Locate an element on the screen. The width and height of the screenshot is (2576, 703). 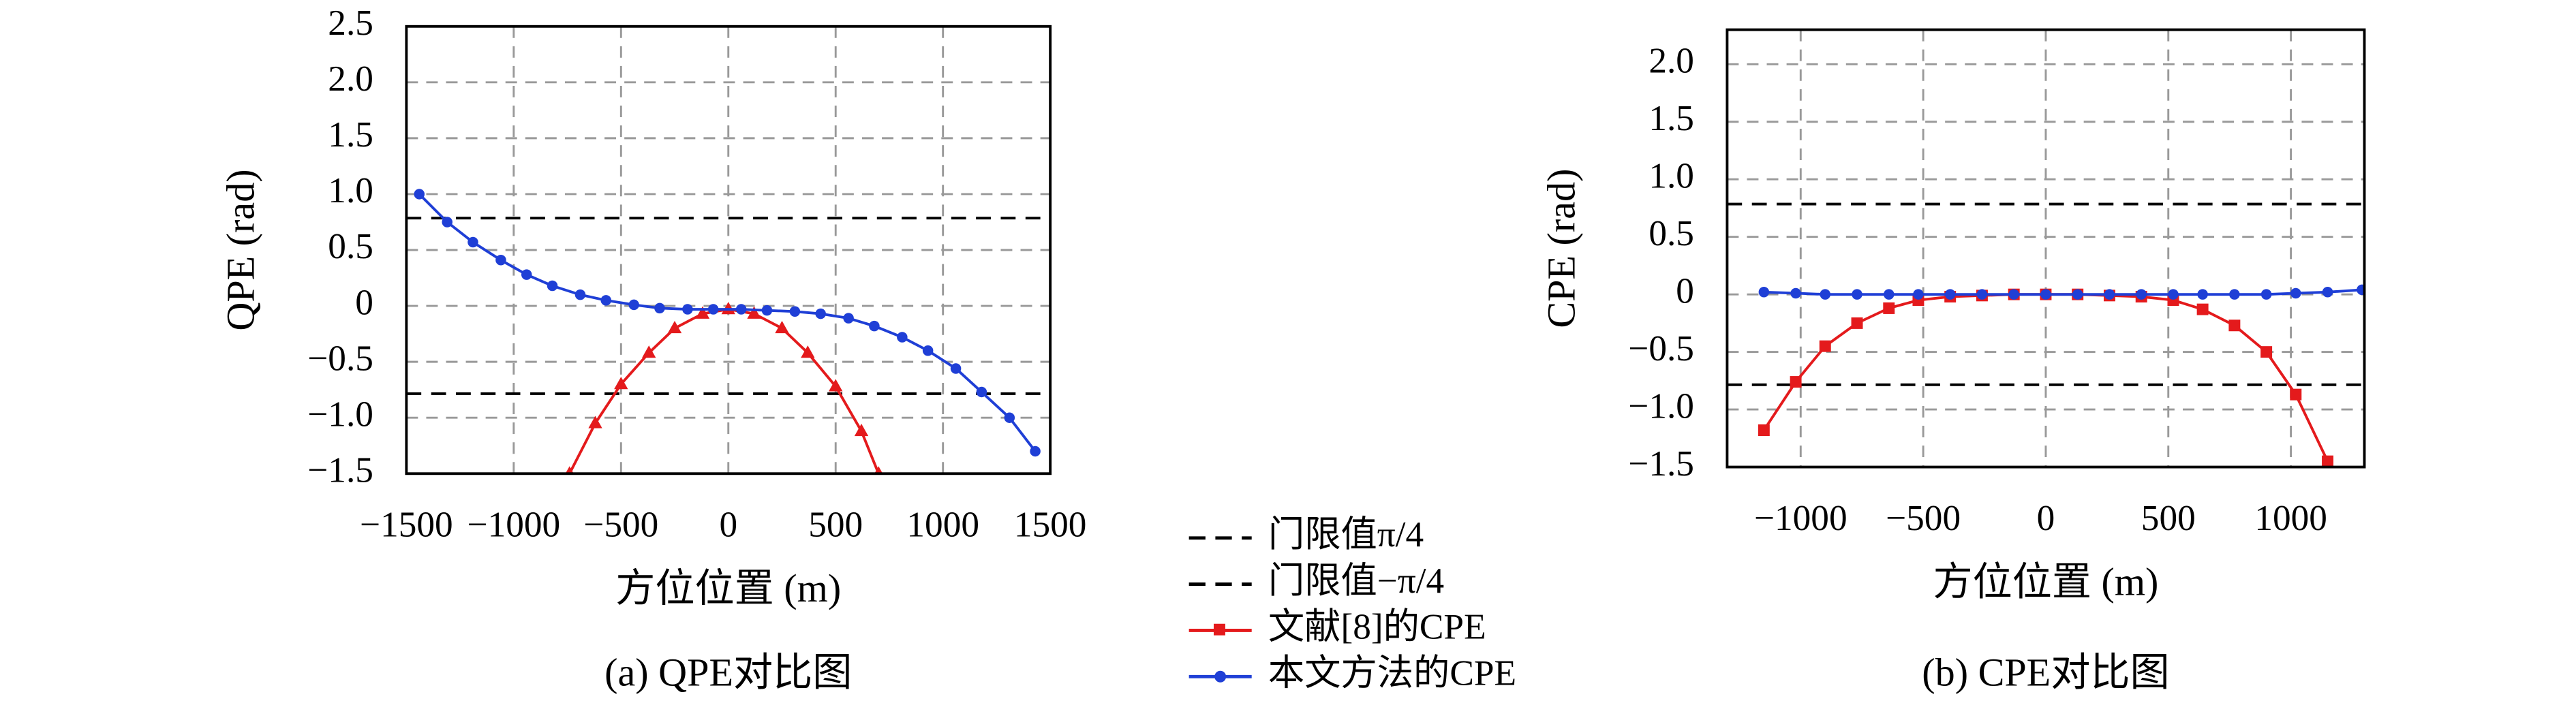
legend: 门限值π/4 门限值−π/4 文献[8]的CPE 本文方法的CPE is located at coordinates (1352, 603).